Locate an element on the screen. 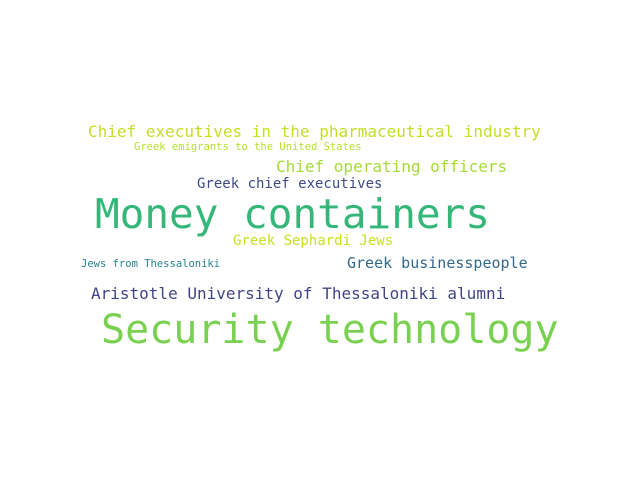  word-money-containers: Money containers is located at coordinates (292, 214).